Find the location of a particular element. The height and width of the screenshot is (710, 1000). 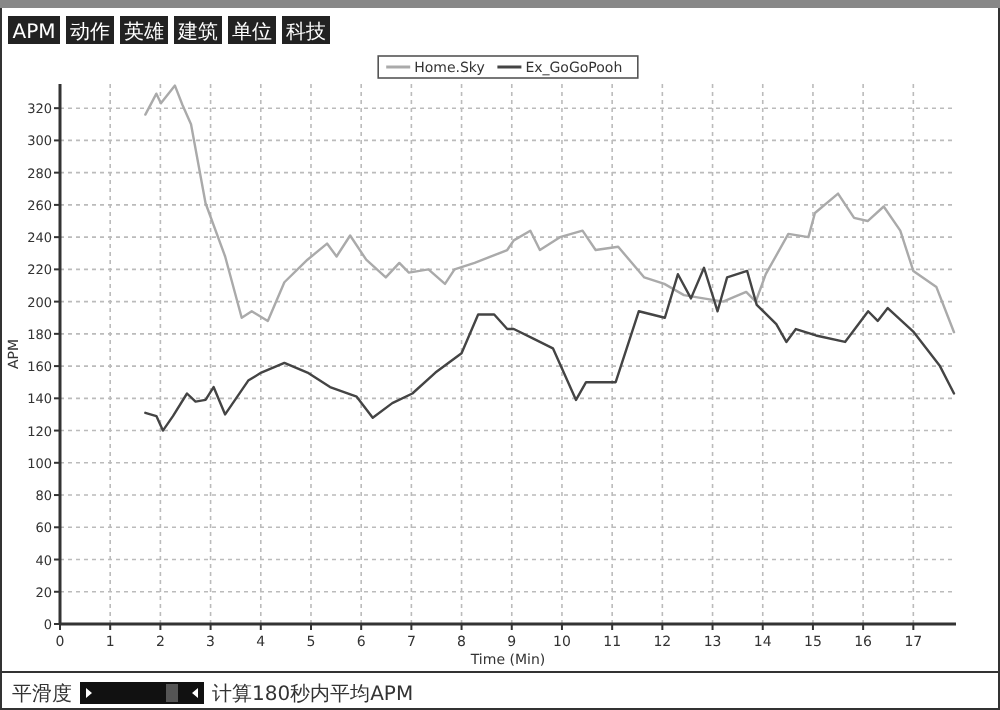

text: 科技 is located at coordinates (306, 32).